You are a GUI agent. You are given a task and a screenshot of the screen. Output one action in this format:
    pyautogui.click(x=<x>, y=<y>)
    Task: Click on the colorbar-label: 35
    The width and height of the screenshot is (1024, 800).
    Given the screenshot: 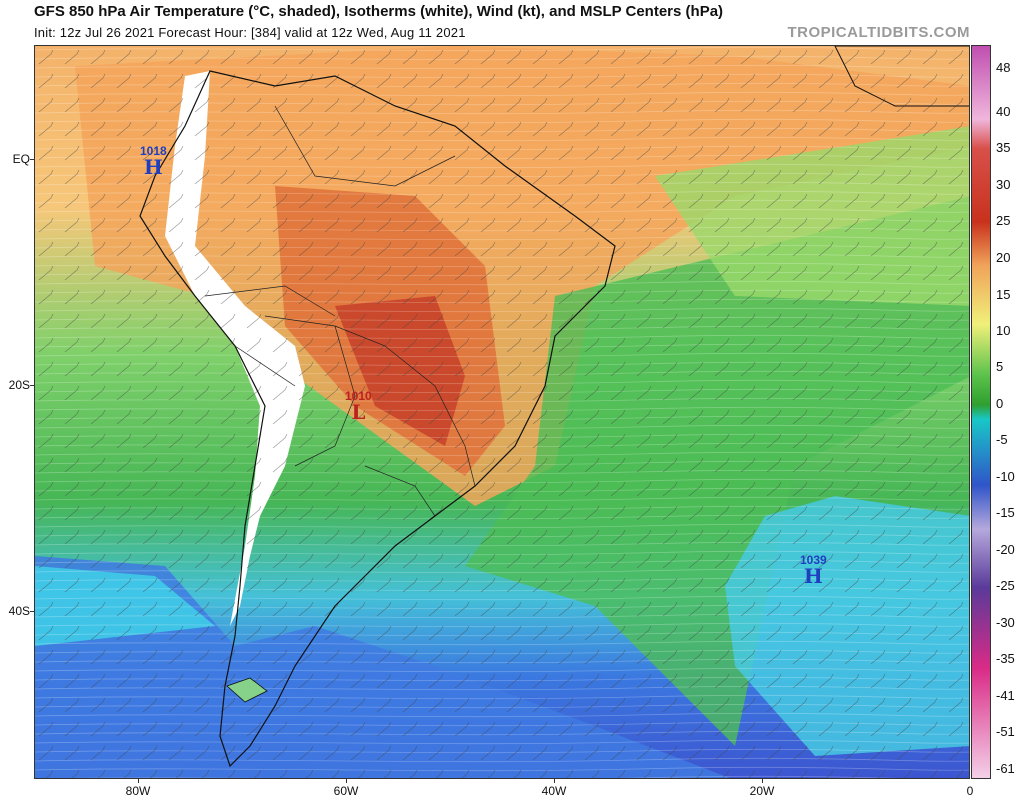 What is the action you would take?
    pyautogui.click(x=1003, y=147)
    